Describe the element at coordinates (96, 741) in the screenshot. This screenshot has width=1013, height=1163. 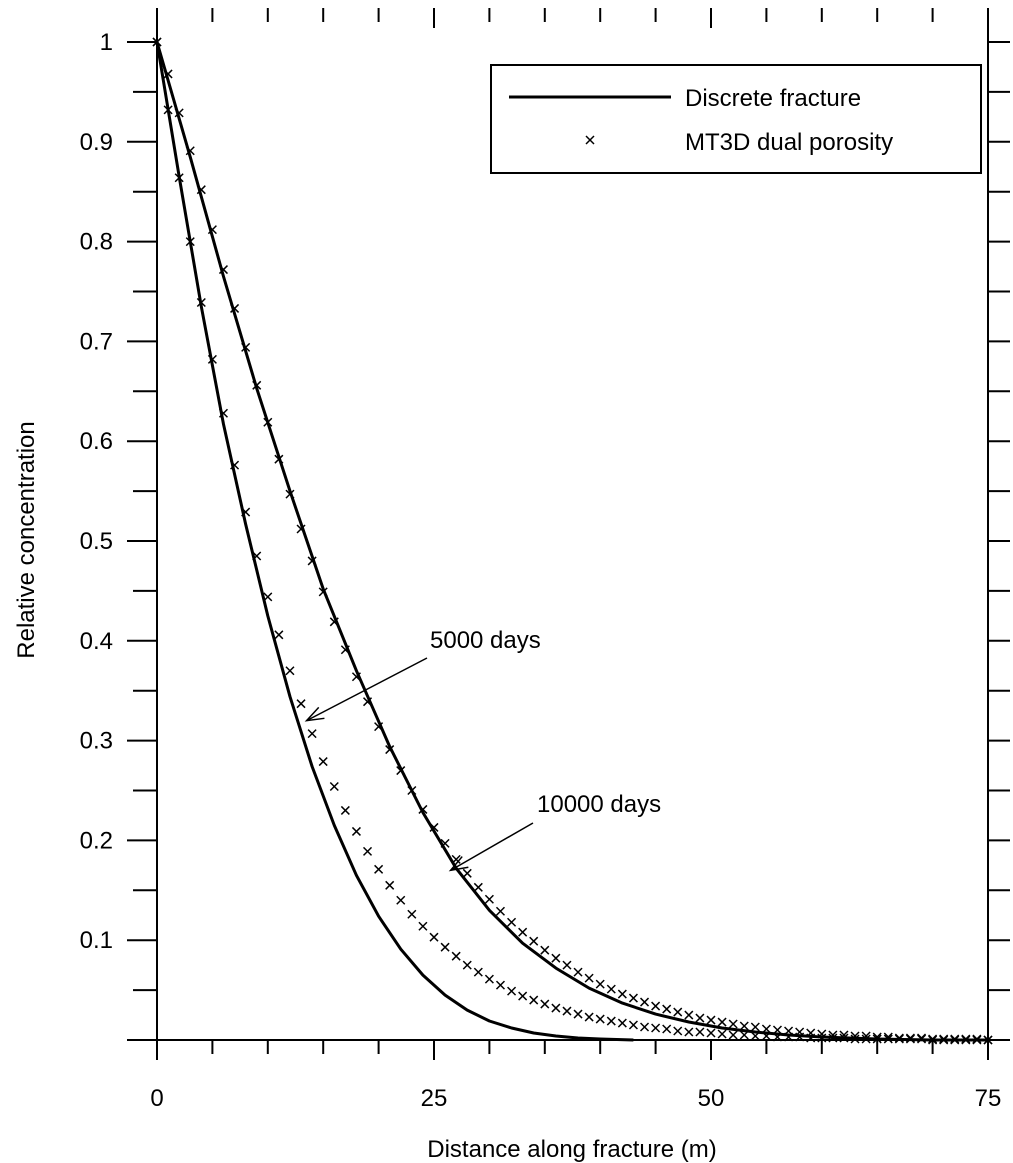
I see `y-tick-label: 0.3` at that location.